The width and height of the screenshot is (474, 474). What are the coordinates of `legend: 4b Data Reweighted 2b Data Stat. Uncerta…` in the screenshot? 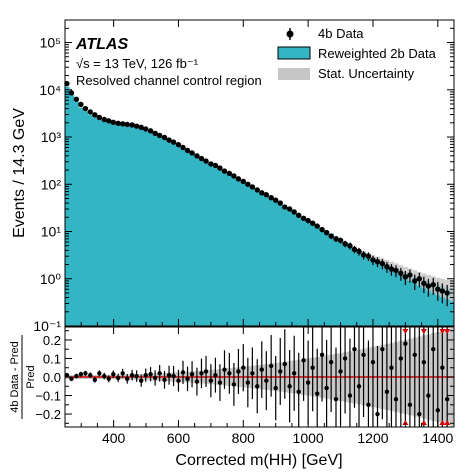 It's located at (357, 53).